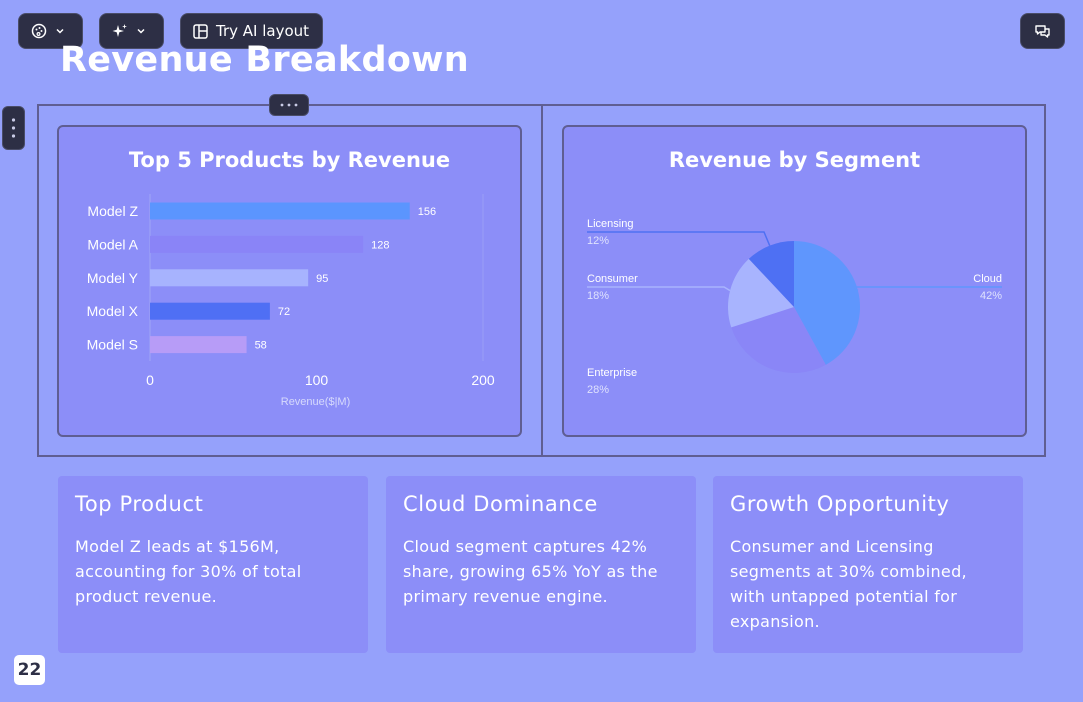 This screenshot has width=1083, height=702. What do you see at coordinates (29, 670) in the screenshot?
I see `page-number-badge: 22` at bounding box center [29, 670].